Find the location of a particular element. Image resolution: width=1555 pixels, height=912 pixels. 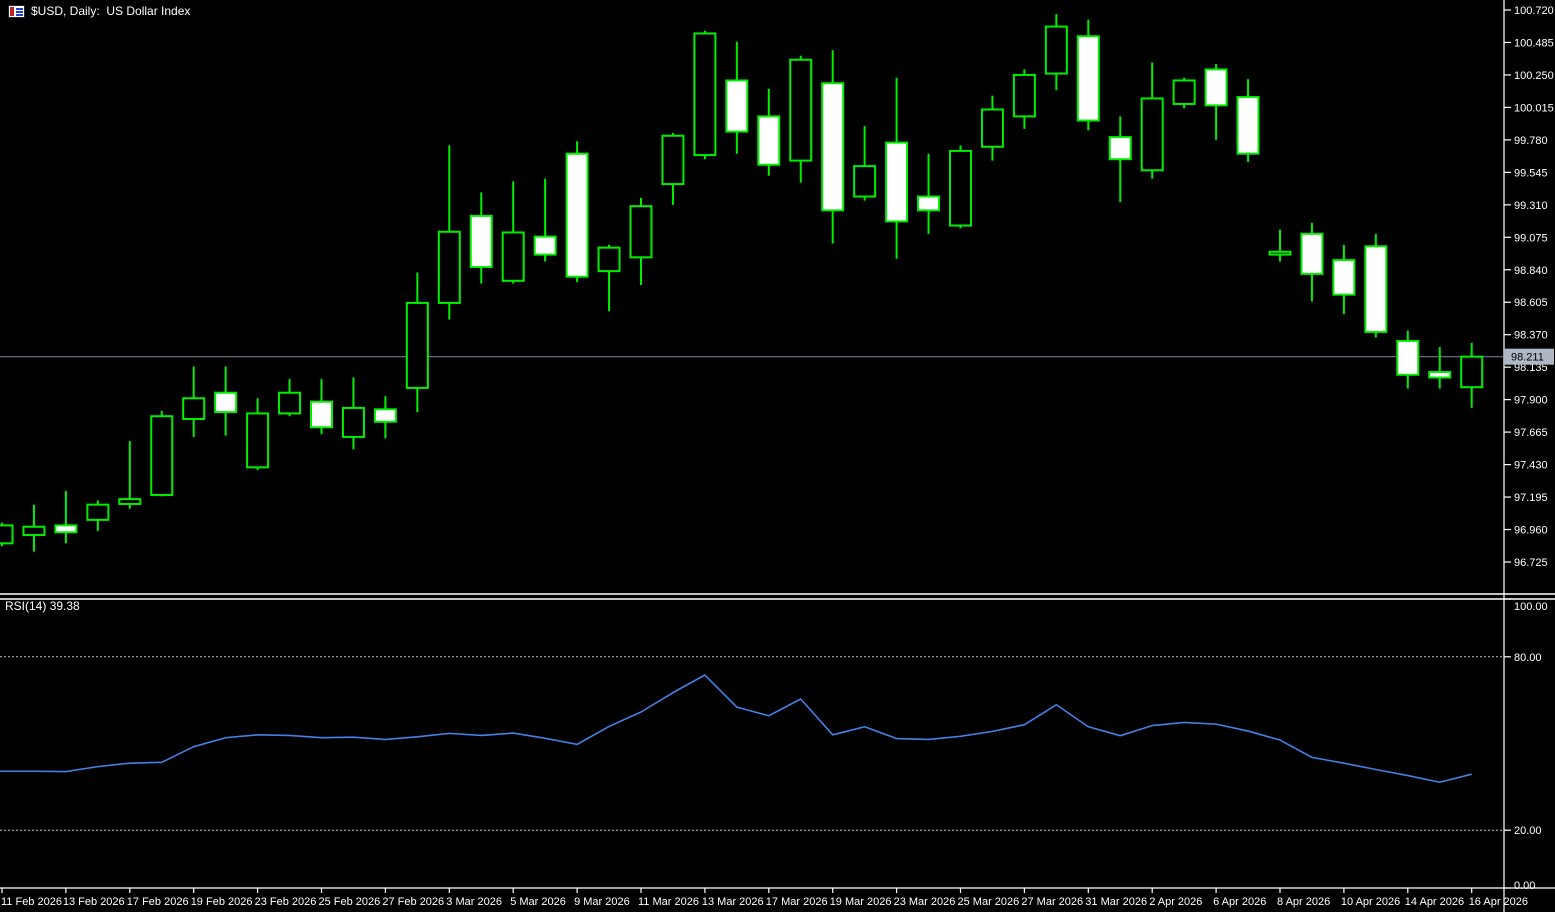

price-tick-label: 100.250 is located at coordinates (1534, 76).